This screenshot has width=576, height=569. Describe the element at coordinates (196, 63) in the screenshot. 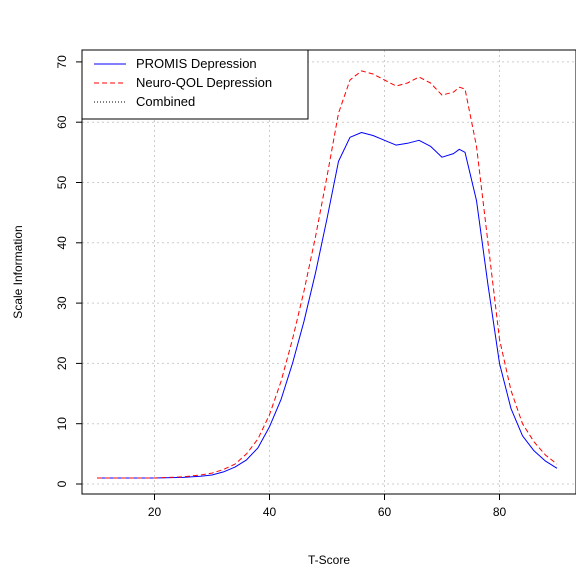

I see `legend-label: PROMIS Depression` at that location.